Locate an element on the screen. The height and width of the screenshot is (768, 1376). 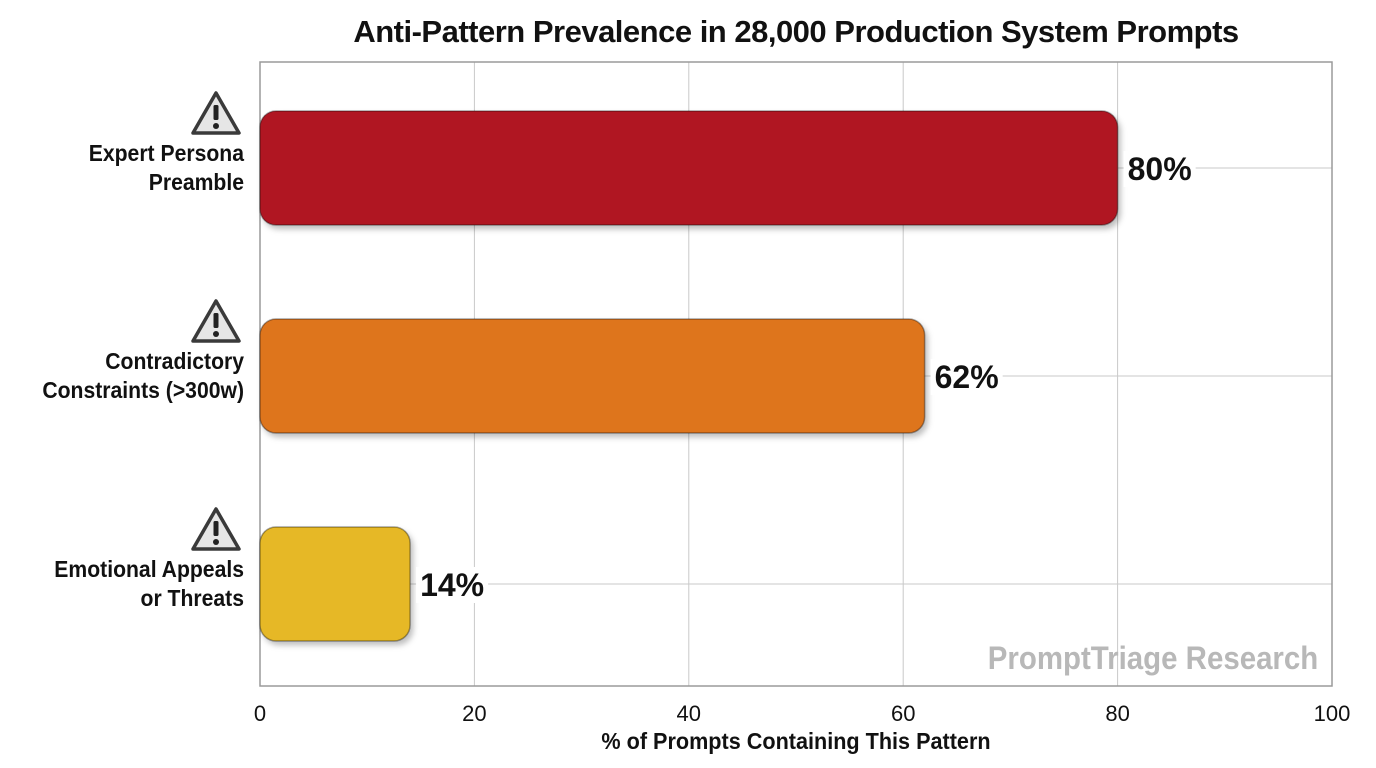
category-label-line: or Threats is located at coordinates (192, 598).